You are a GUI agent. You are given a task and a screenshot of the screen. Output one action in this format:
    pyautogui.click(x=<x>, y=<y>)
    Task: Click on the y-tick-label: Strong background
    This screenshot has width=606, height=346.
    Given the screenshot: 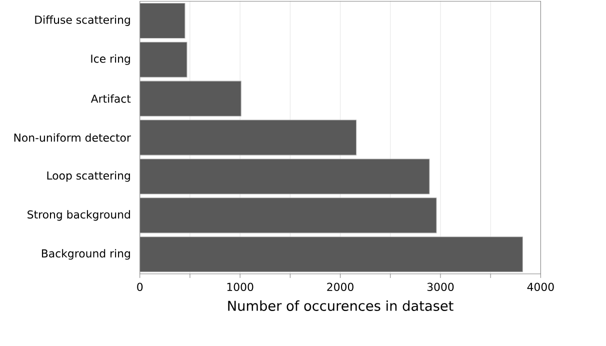 What is the action you would take?
    pyautogui.click(x=79, y=215)
    